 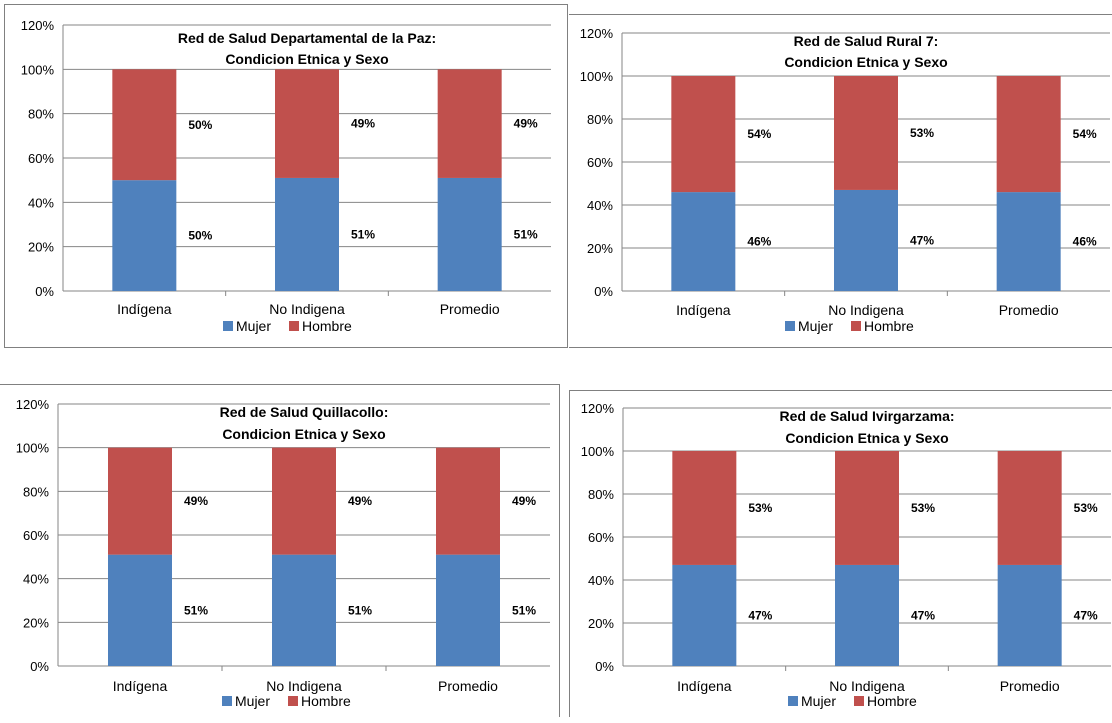 I want to click on data-label-mujer: 50%, so click(x=200, y=236).